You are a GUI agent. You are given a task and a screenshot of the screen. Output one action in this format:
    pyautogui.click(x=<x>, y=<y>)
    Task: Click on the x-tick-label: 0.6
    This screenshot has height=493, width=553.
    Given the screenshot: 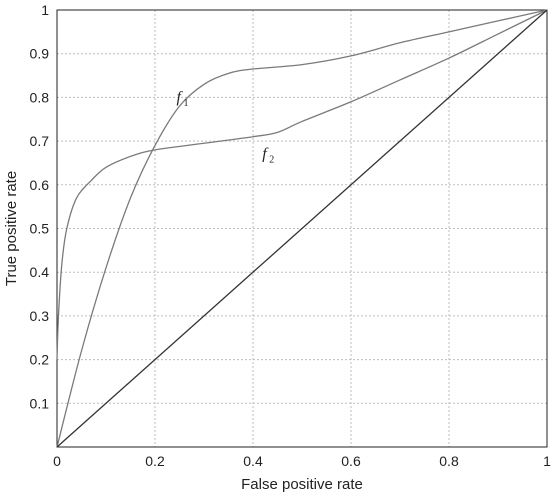 What is the action you would take?
    pyautogui.click(x=351, y=461)
    